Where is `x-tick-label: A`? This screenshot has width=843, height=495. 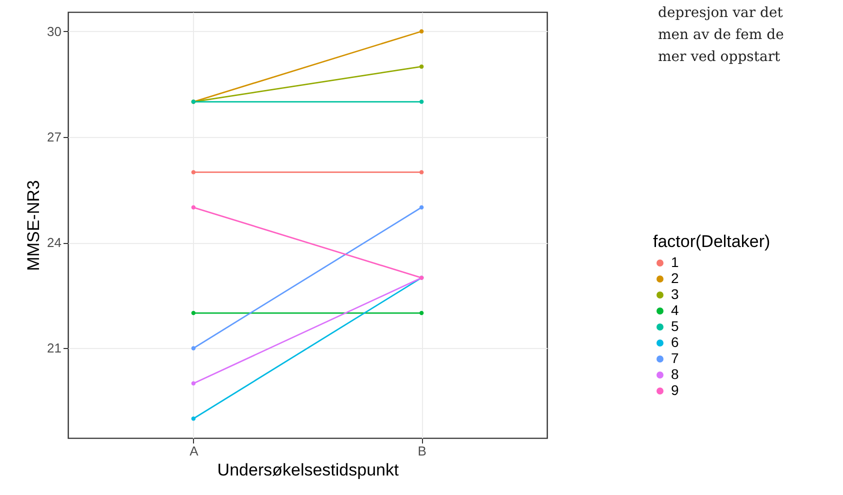
x-tick-label: A is located at coordinates (194, 451).